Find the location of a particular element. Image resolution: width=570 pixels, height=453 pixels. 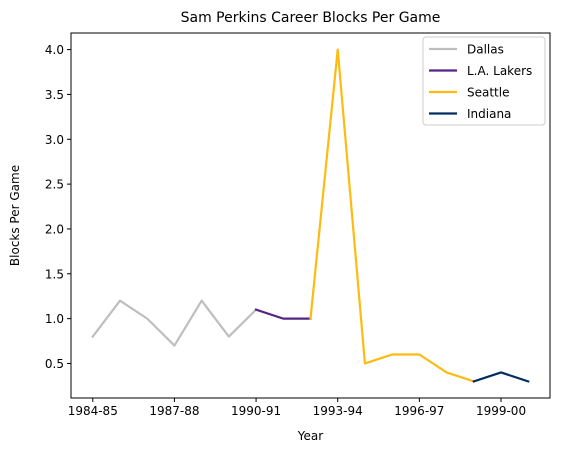

series-line-indiana is located at coordinates (501, 377).